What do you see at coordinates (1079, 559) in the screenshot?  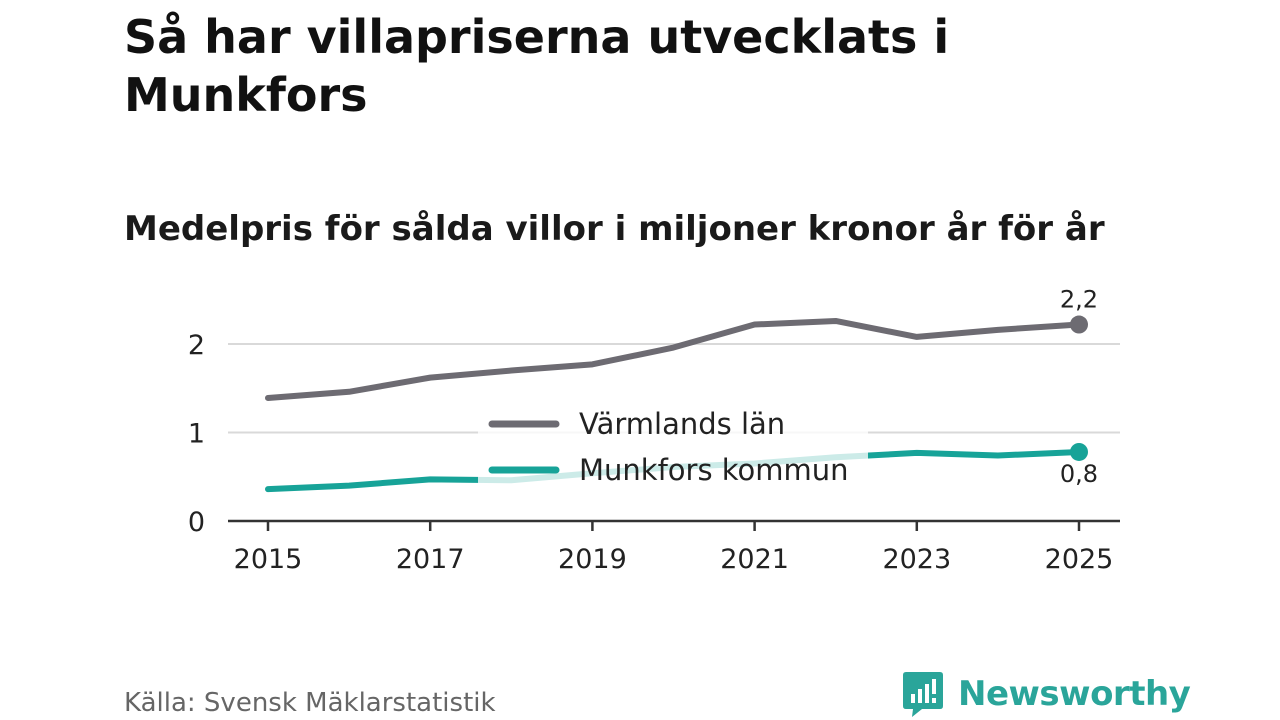 I see `x-tick-label-2025: 2025` at bounding box center [1079, 559].